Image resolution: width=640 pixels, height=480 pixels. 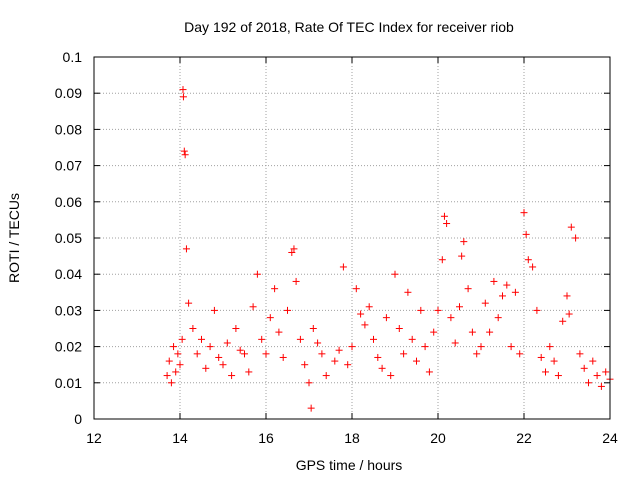 What do you see at coordinates (438, 438) in the screenshot?
I see `x-tick-label: 20` at bounding box center [438, 438].